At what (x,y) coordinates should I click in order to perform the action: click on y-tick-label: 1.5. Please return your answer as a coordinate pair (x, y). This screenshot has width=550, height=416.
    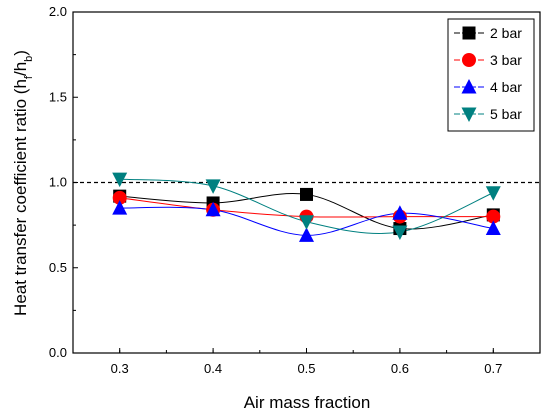
    Looking at the image, I should click on (58, 96).